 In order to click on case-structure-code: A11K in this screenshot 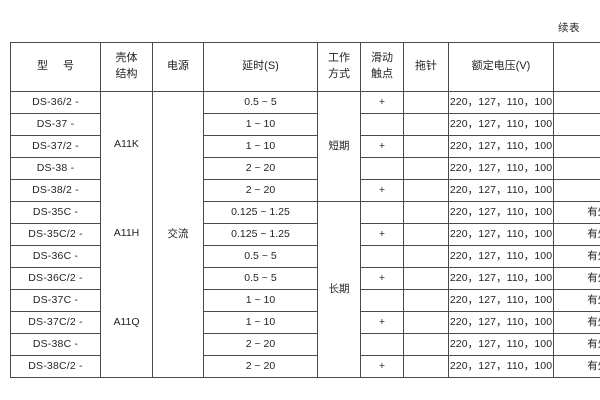, I will do `click(126, 143)`.